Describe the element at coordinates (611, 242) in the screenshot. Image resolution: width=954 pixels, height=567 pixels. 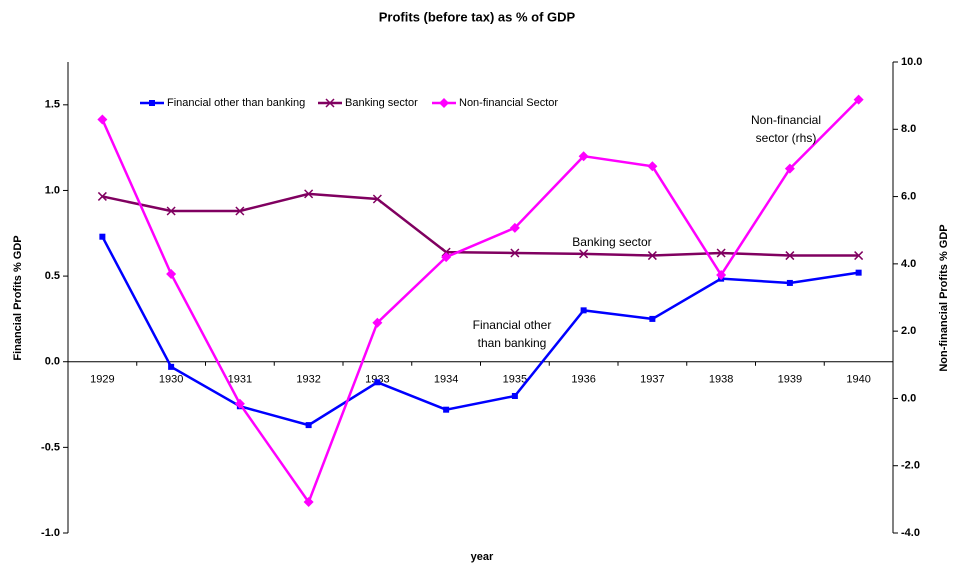
I see `annotation: Banking sector` at that location.